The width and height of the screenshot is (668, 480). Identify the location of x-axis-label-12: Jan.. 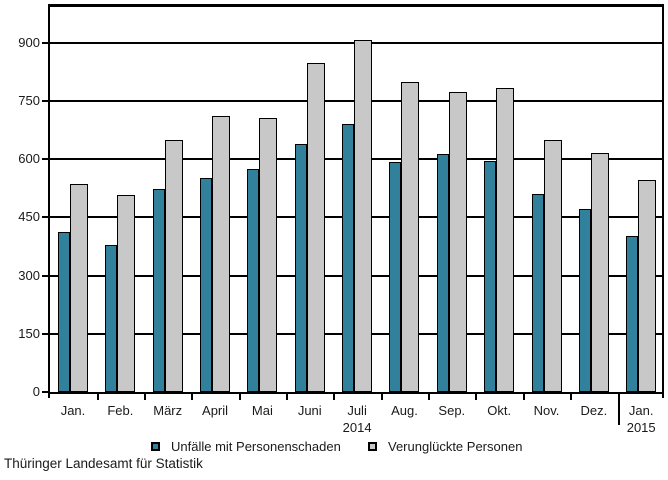
(641, 410).